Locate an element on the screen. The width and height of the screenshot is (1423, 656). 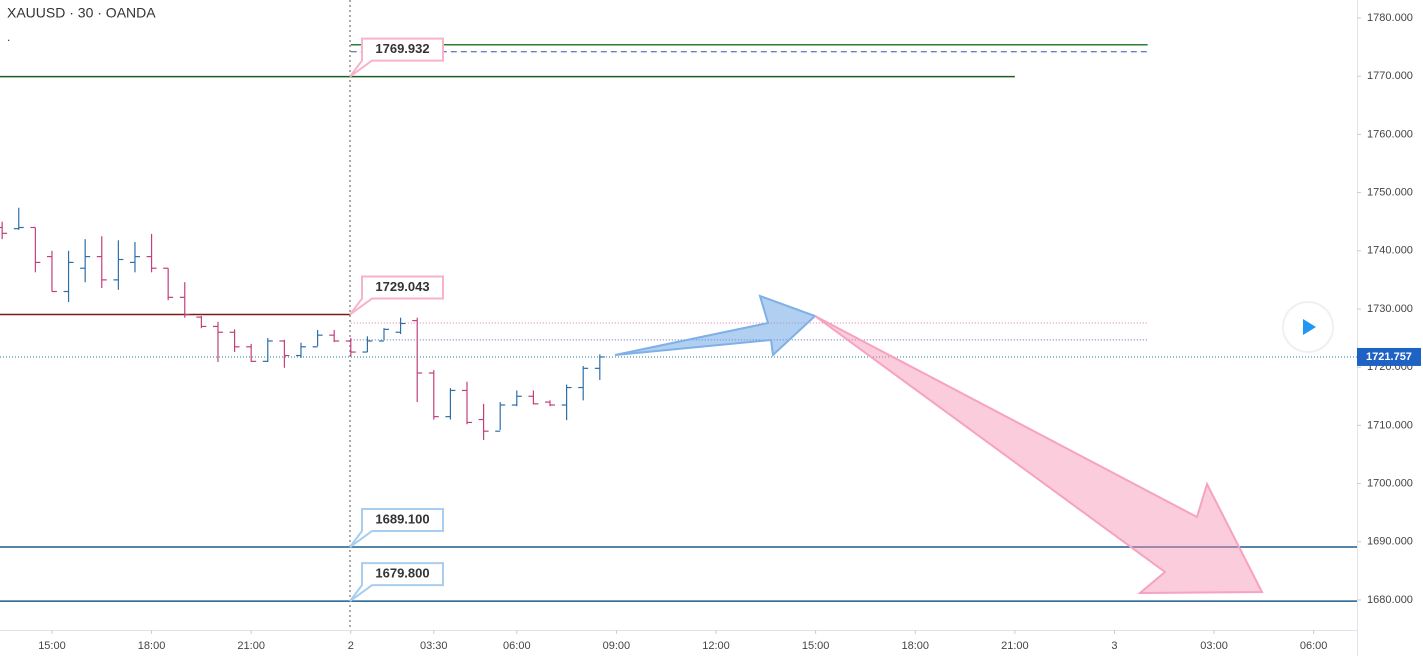
last-price-box is located at coordinates (1389, 356).